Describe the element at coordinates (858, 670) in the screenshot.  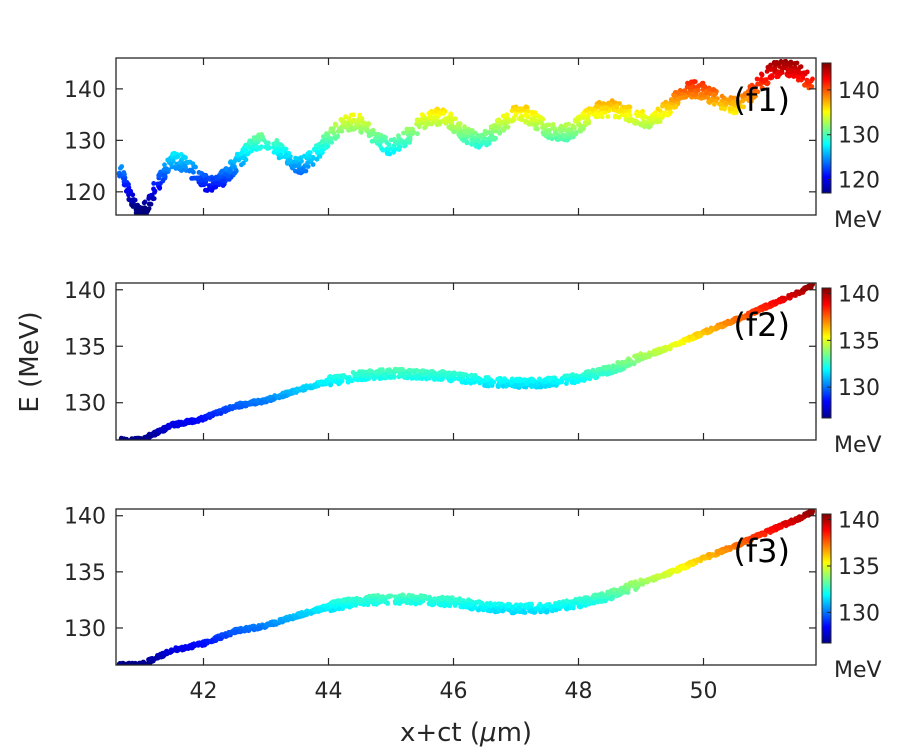
I see `colorbar-unit: MeV` at that location.